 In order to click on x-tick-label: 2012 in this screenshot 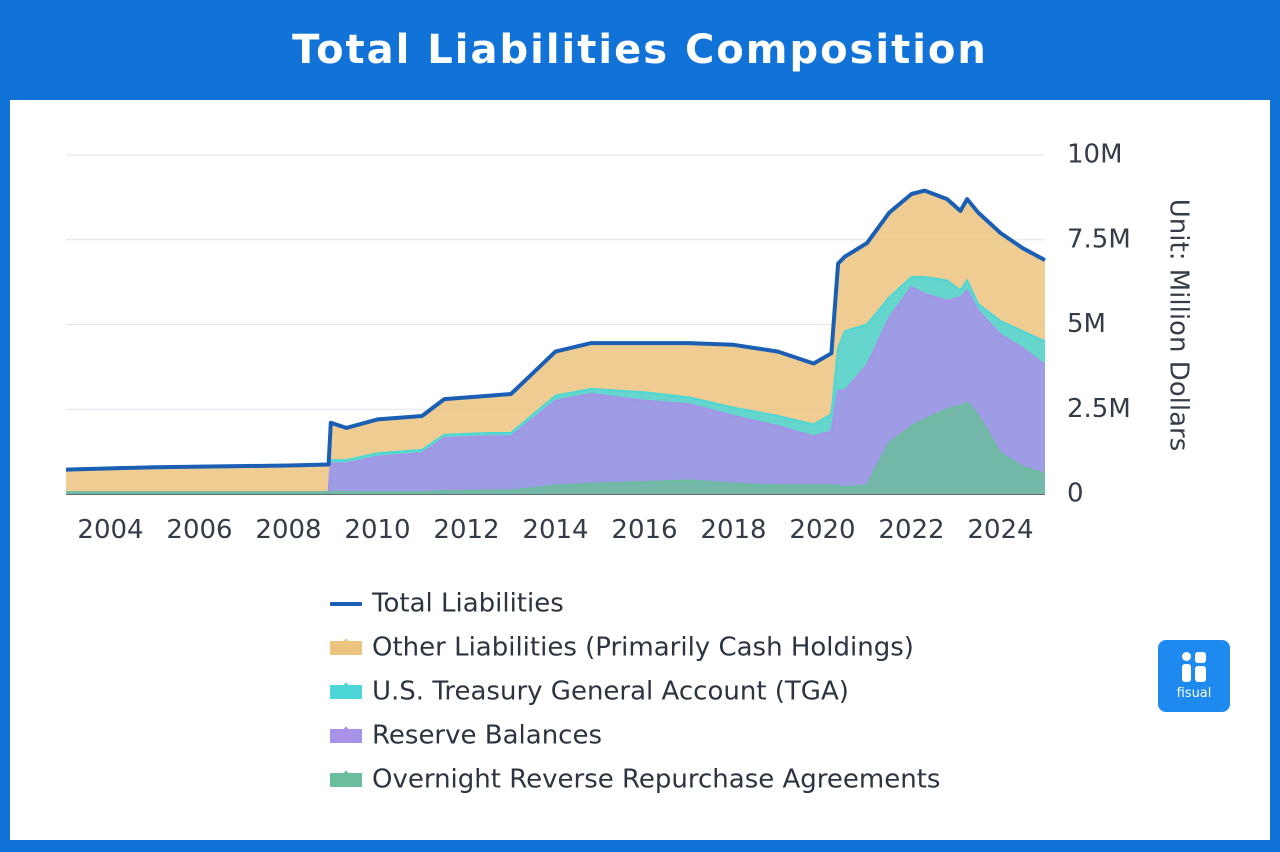, I will do `click(466, 530)`.